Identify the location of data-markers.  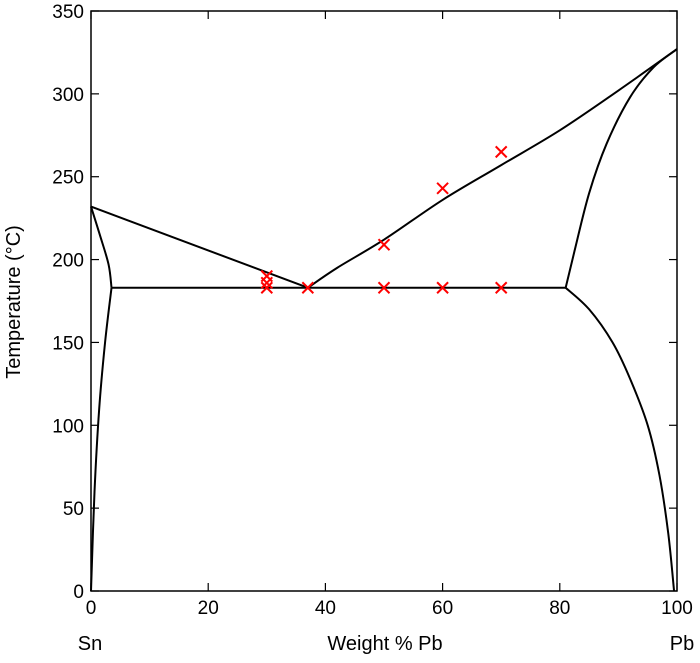
(384, 219).